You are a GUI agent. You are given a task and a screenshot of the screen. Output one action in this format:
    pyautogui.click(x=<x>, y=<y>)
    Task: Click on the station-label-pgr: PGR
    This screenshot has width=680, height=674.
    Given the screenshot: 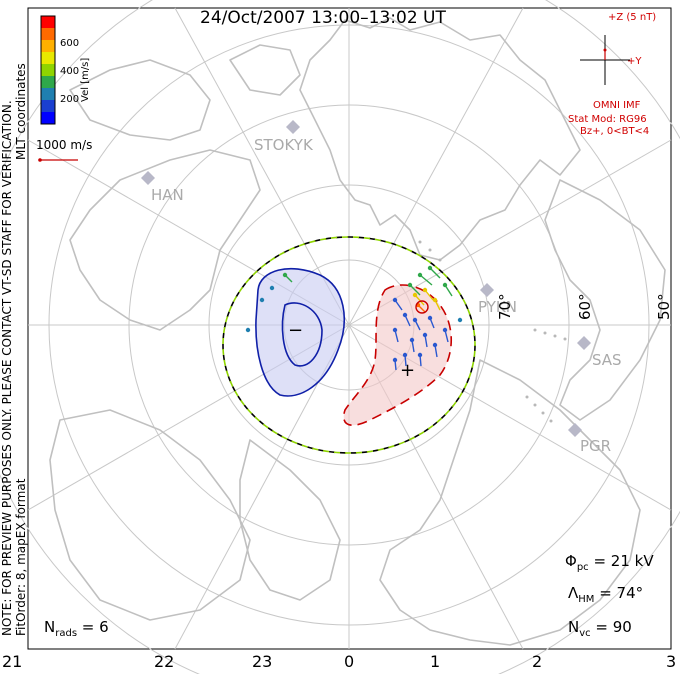 What is the action you would take?
    pyautogui.click(x=596, y=446)
    